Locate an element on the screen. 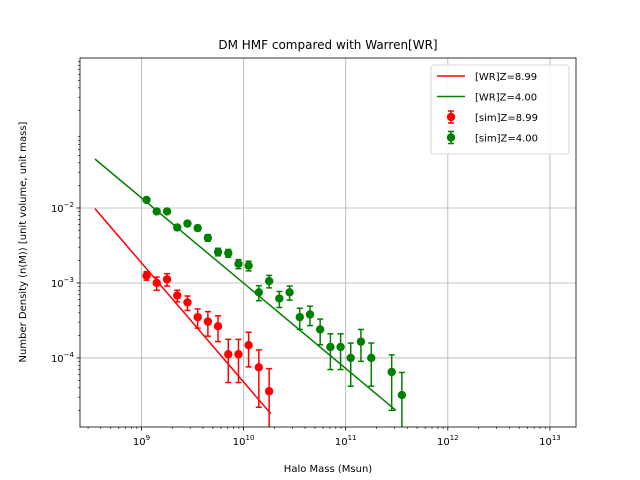 This screenshot has width=640, height=480. y-tick-label: 10⁻⁴ is located at coordinates (63, 358).